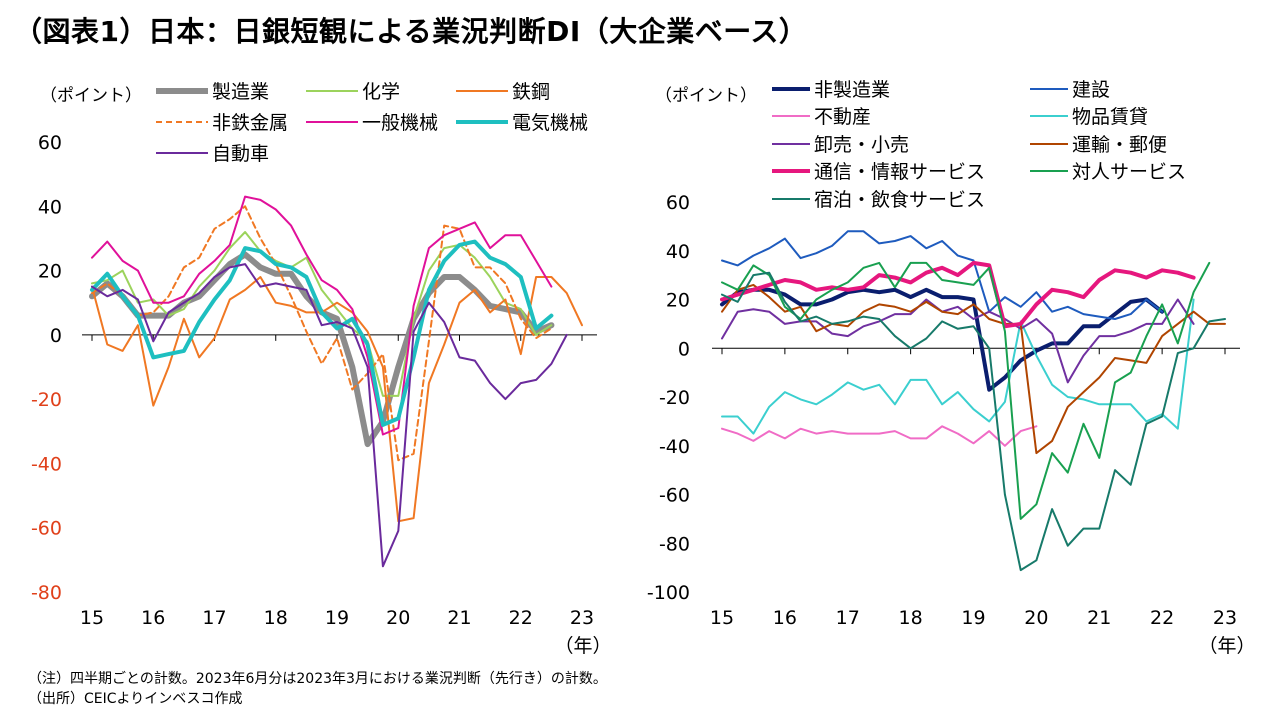 This screenshot has height=720, width=1280. Describe the element at coordinates (240, 154) in the screenshot. I see `legend-label: 自動車` at that location.